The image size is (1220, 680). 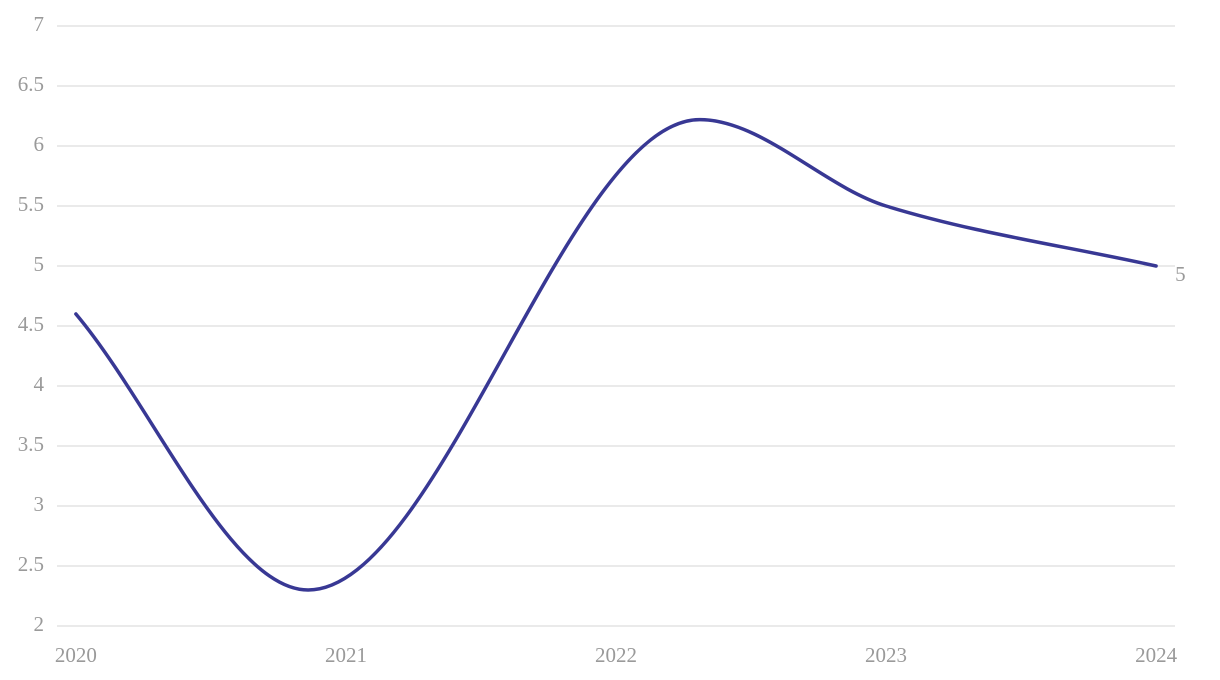 What do you see at coordinates (1156, 655) in the screenshot?
I see `x-tick-label: 2024` at bounding box center [1156, 655].